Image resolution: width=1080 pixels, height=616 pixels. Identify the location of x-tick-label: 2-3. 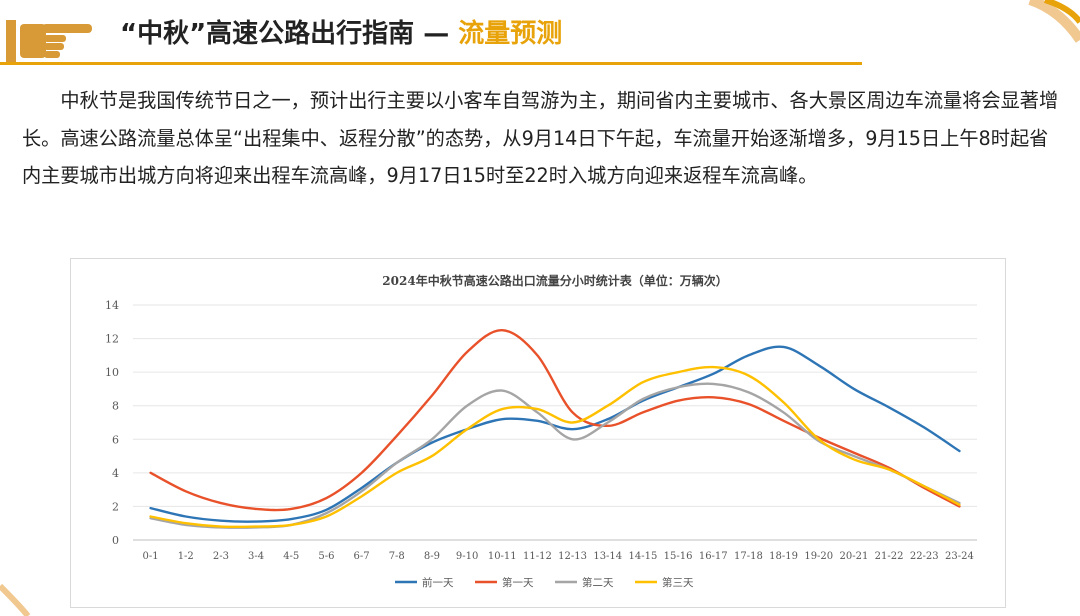
(221, 556).